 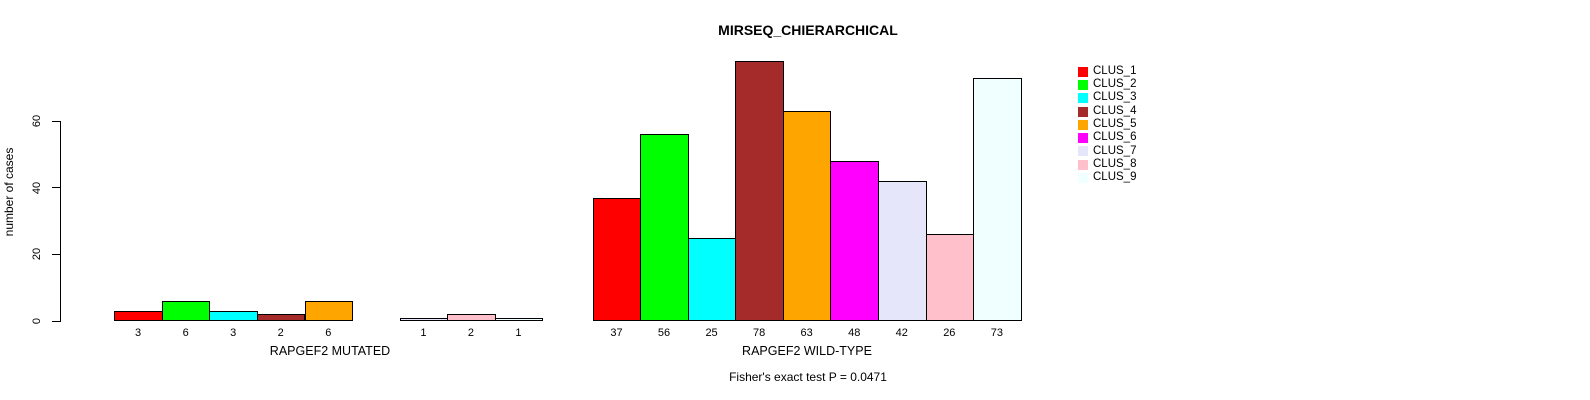 What do you see at coordinates (519, 319) in the screenshot?
I see `bar-clus_9-group0` at bounding box center [519, 319].